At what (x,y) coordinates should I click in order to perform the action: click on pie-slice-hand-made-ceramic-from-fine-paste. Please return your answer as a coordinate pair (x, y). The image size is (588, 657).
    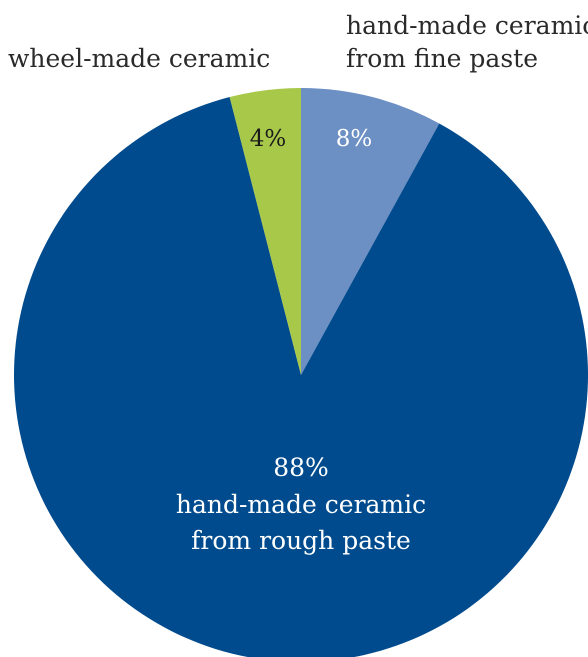
    Looking at the image, I should click on (370, 231).